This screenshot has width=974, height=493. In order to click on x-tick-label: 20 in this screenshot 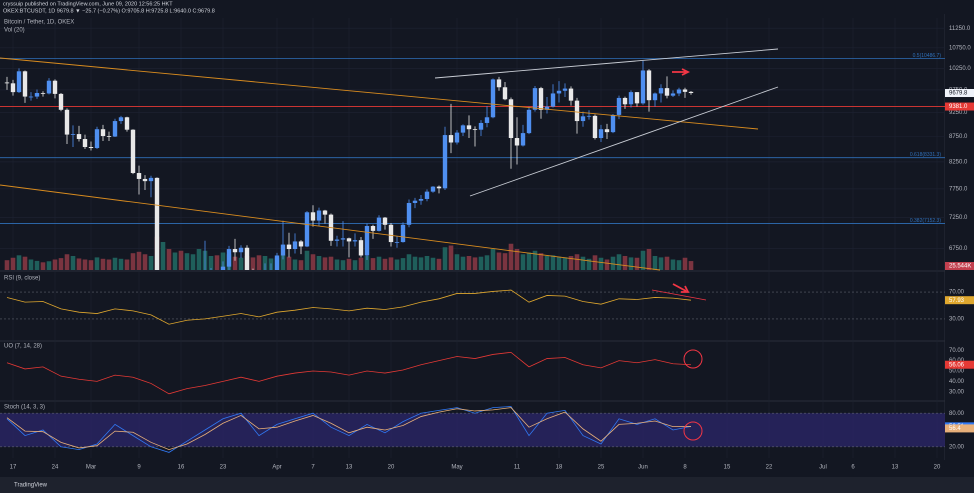, I will do `click(391, 468)`.